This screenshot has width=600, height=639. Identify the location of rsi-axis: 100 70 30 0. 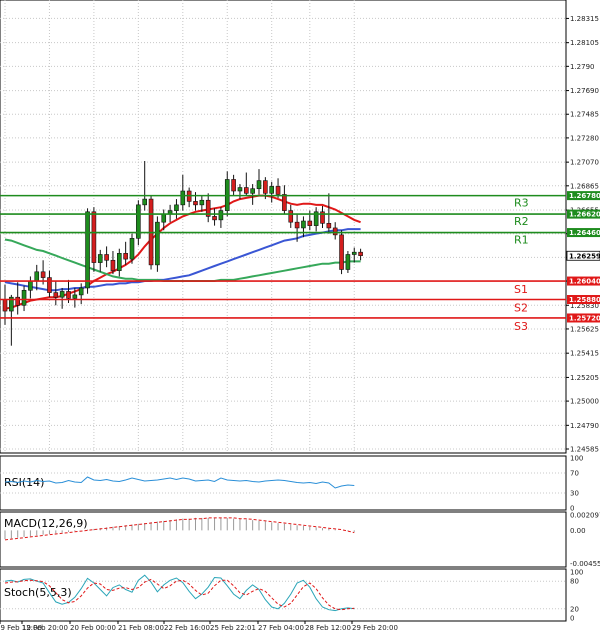
(291, 484).